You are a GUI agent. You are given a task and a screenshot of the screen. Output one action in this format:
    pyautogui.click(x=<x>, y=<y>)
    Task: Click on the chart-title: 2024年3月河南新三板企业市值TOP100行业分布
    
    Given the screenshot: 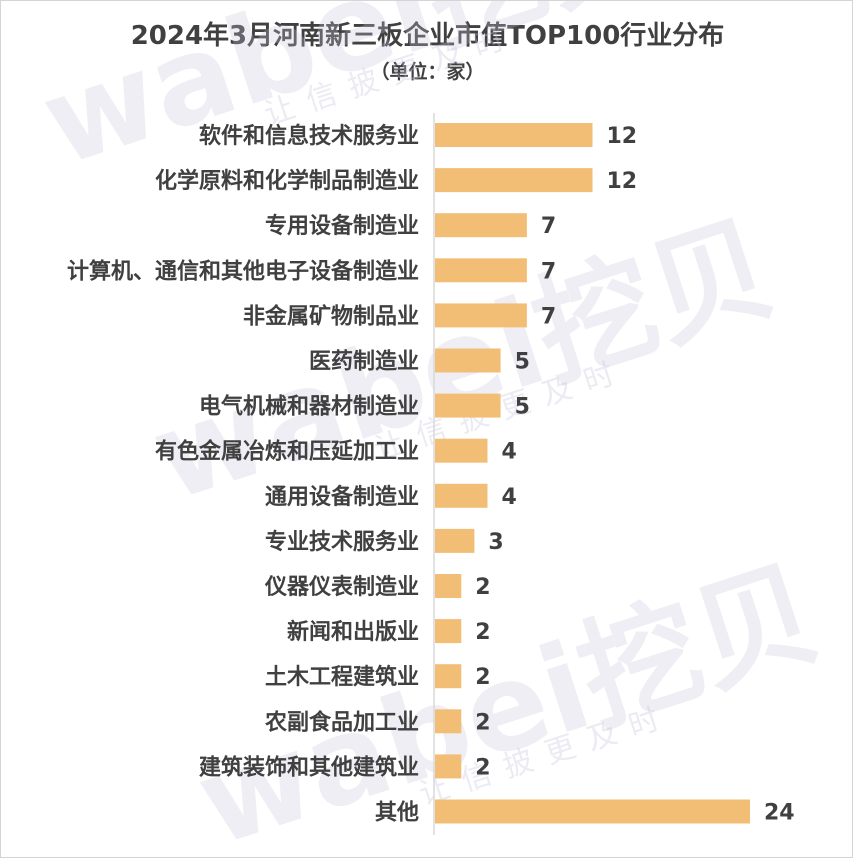 What is the action you would take?
    pyautogui.click(x=427, y=36)
    